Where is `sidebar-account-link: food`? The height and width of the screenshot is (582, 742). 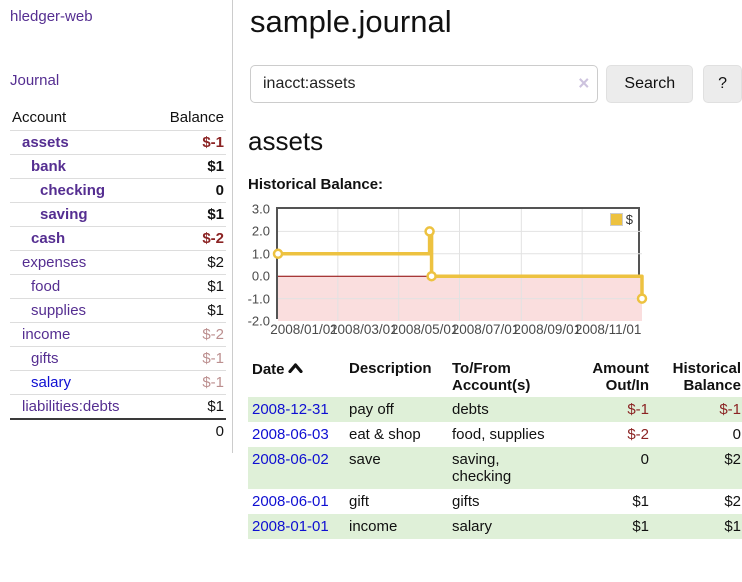 sidebar-account-link: food is located at coordinates (46, 286).